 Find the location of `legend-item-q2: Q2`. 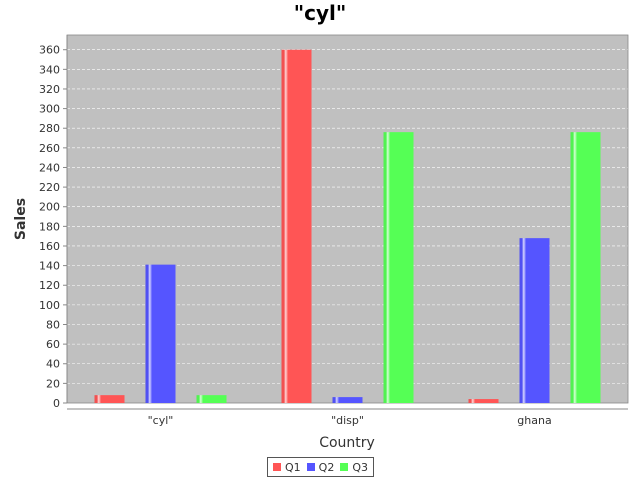

legend-item-q2: Q2 is located at coordinates (320, 467).